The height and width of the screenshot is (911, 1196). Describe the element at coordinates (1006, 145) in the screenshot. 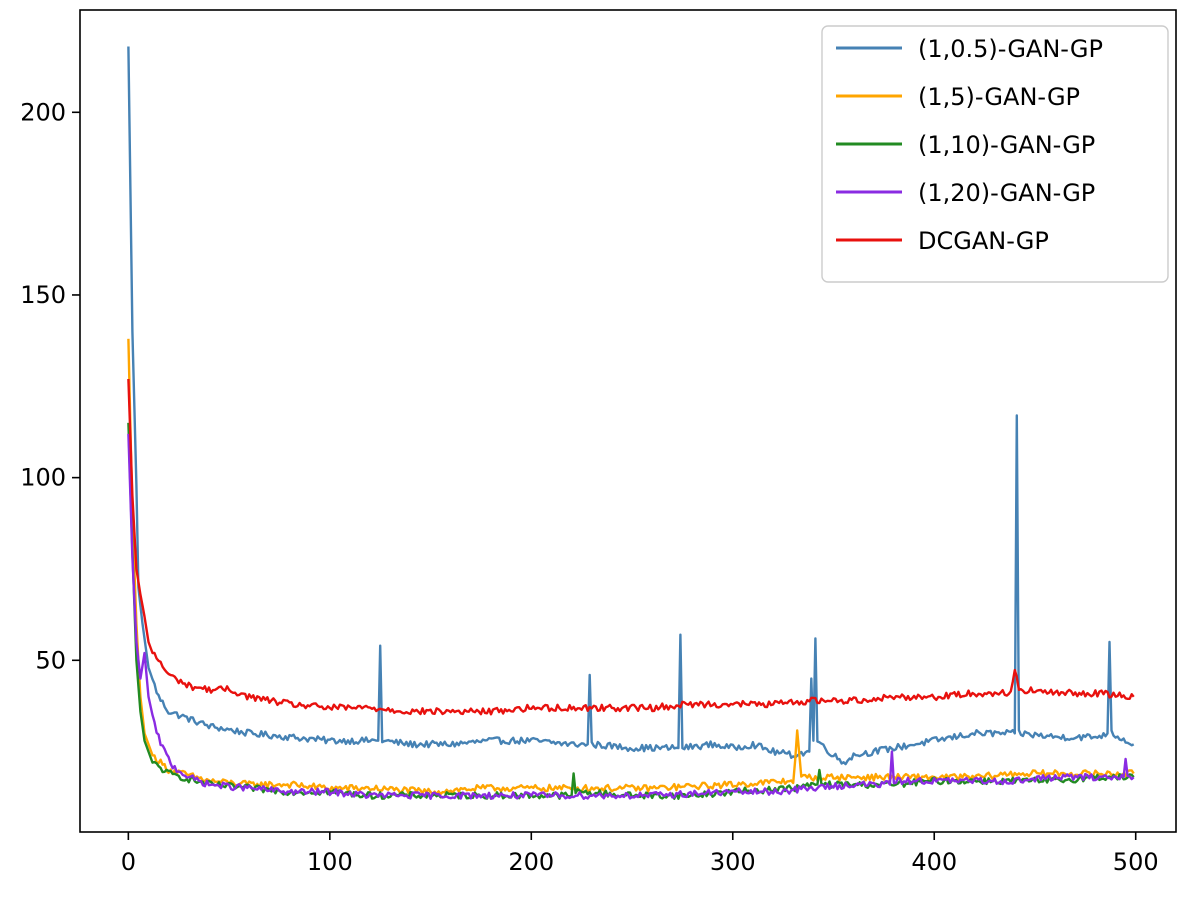

I see `legend-label: (1,10)-GAN-GP` at that location.